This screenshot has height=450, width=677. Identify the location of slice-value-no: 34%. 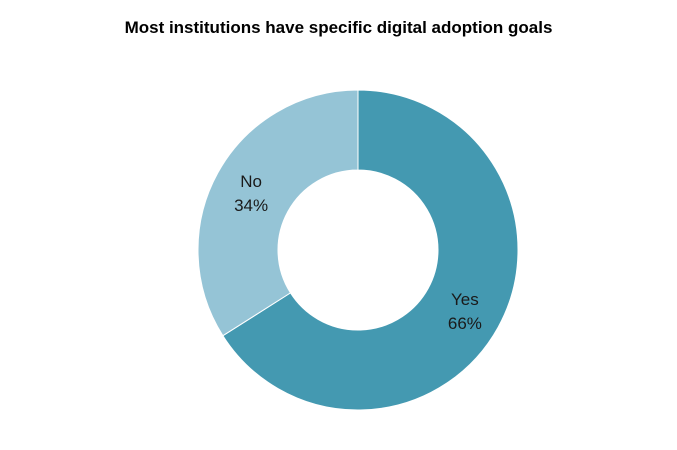
(251, 205).